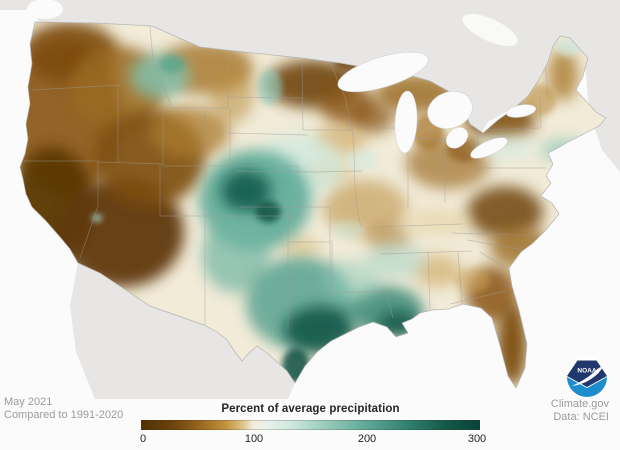 This screenshot has height=450, width=620. I want to click on colorbar-tick-0: 0, so click(143, 439).